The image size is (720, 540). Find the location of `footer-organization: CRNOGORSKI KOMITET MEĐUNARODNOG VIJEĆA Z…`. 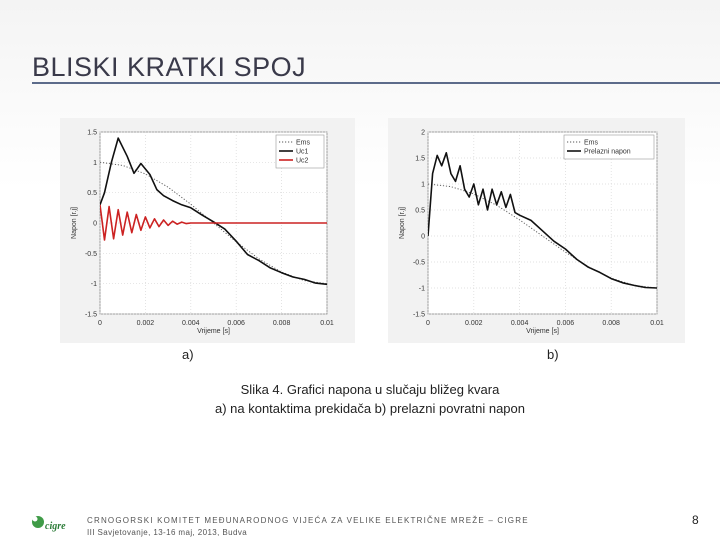

footer-organization: CRNOGORSKI KOMITET MEĐUNARODNOG VIJEĆA Z… is located at coordinates (308, 520).